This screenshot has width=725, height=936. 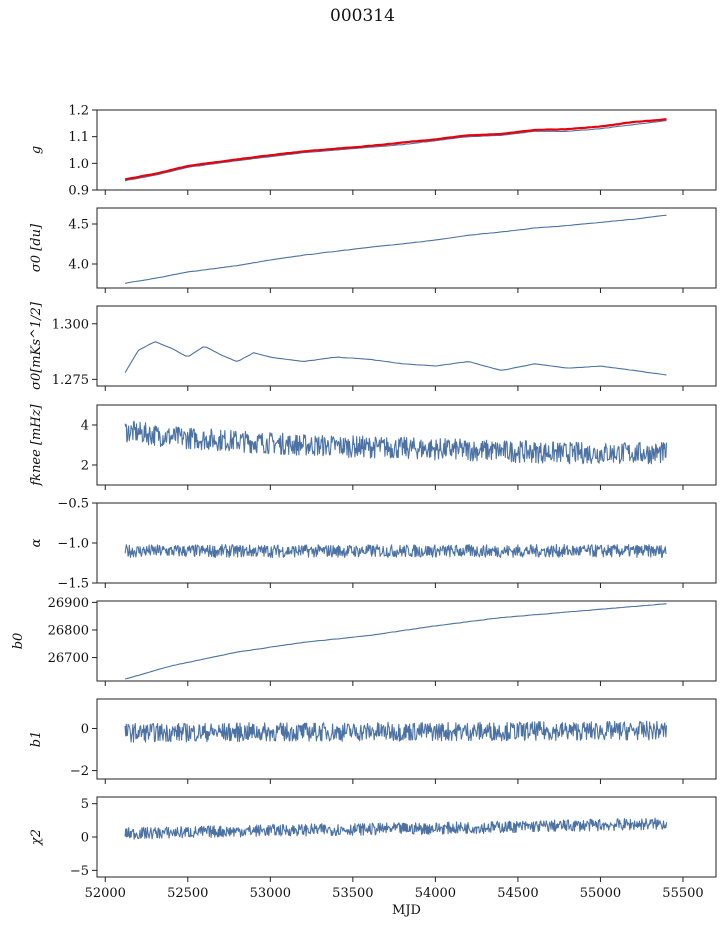 What do you see at coordinates (395, 641) in the screenshot?
I see `series-line-b0` at bounding box center [395, 641].